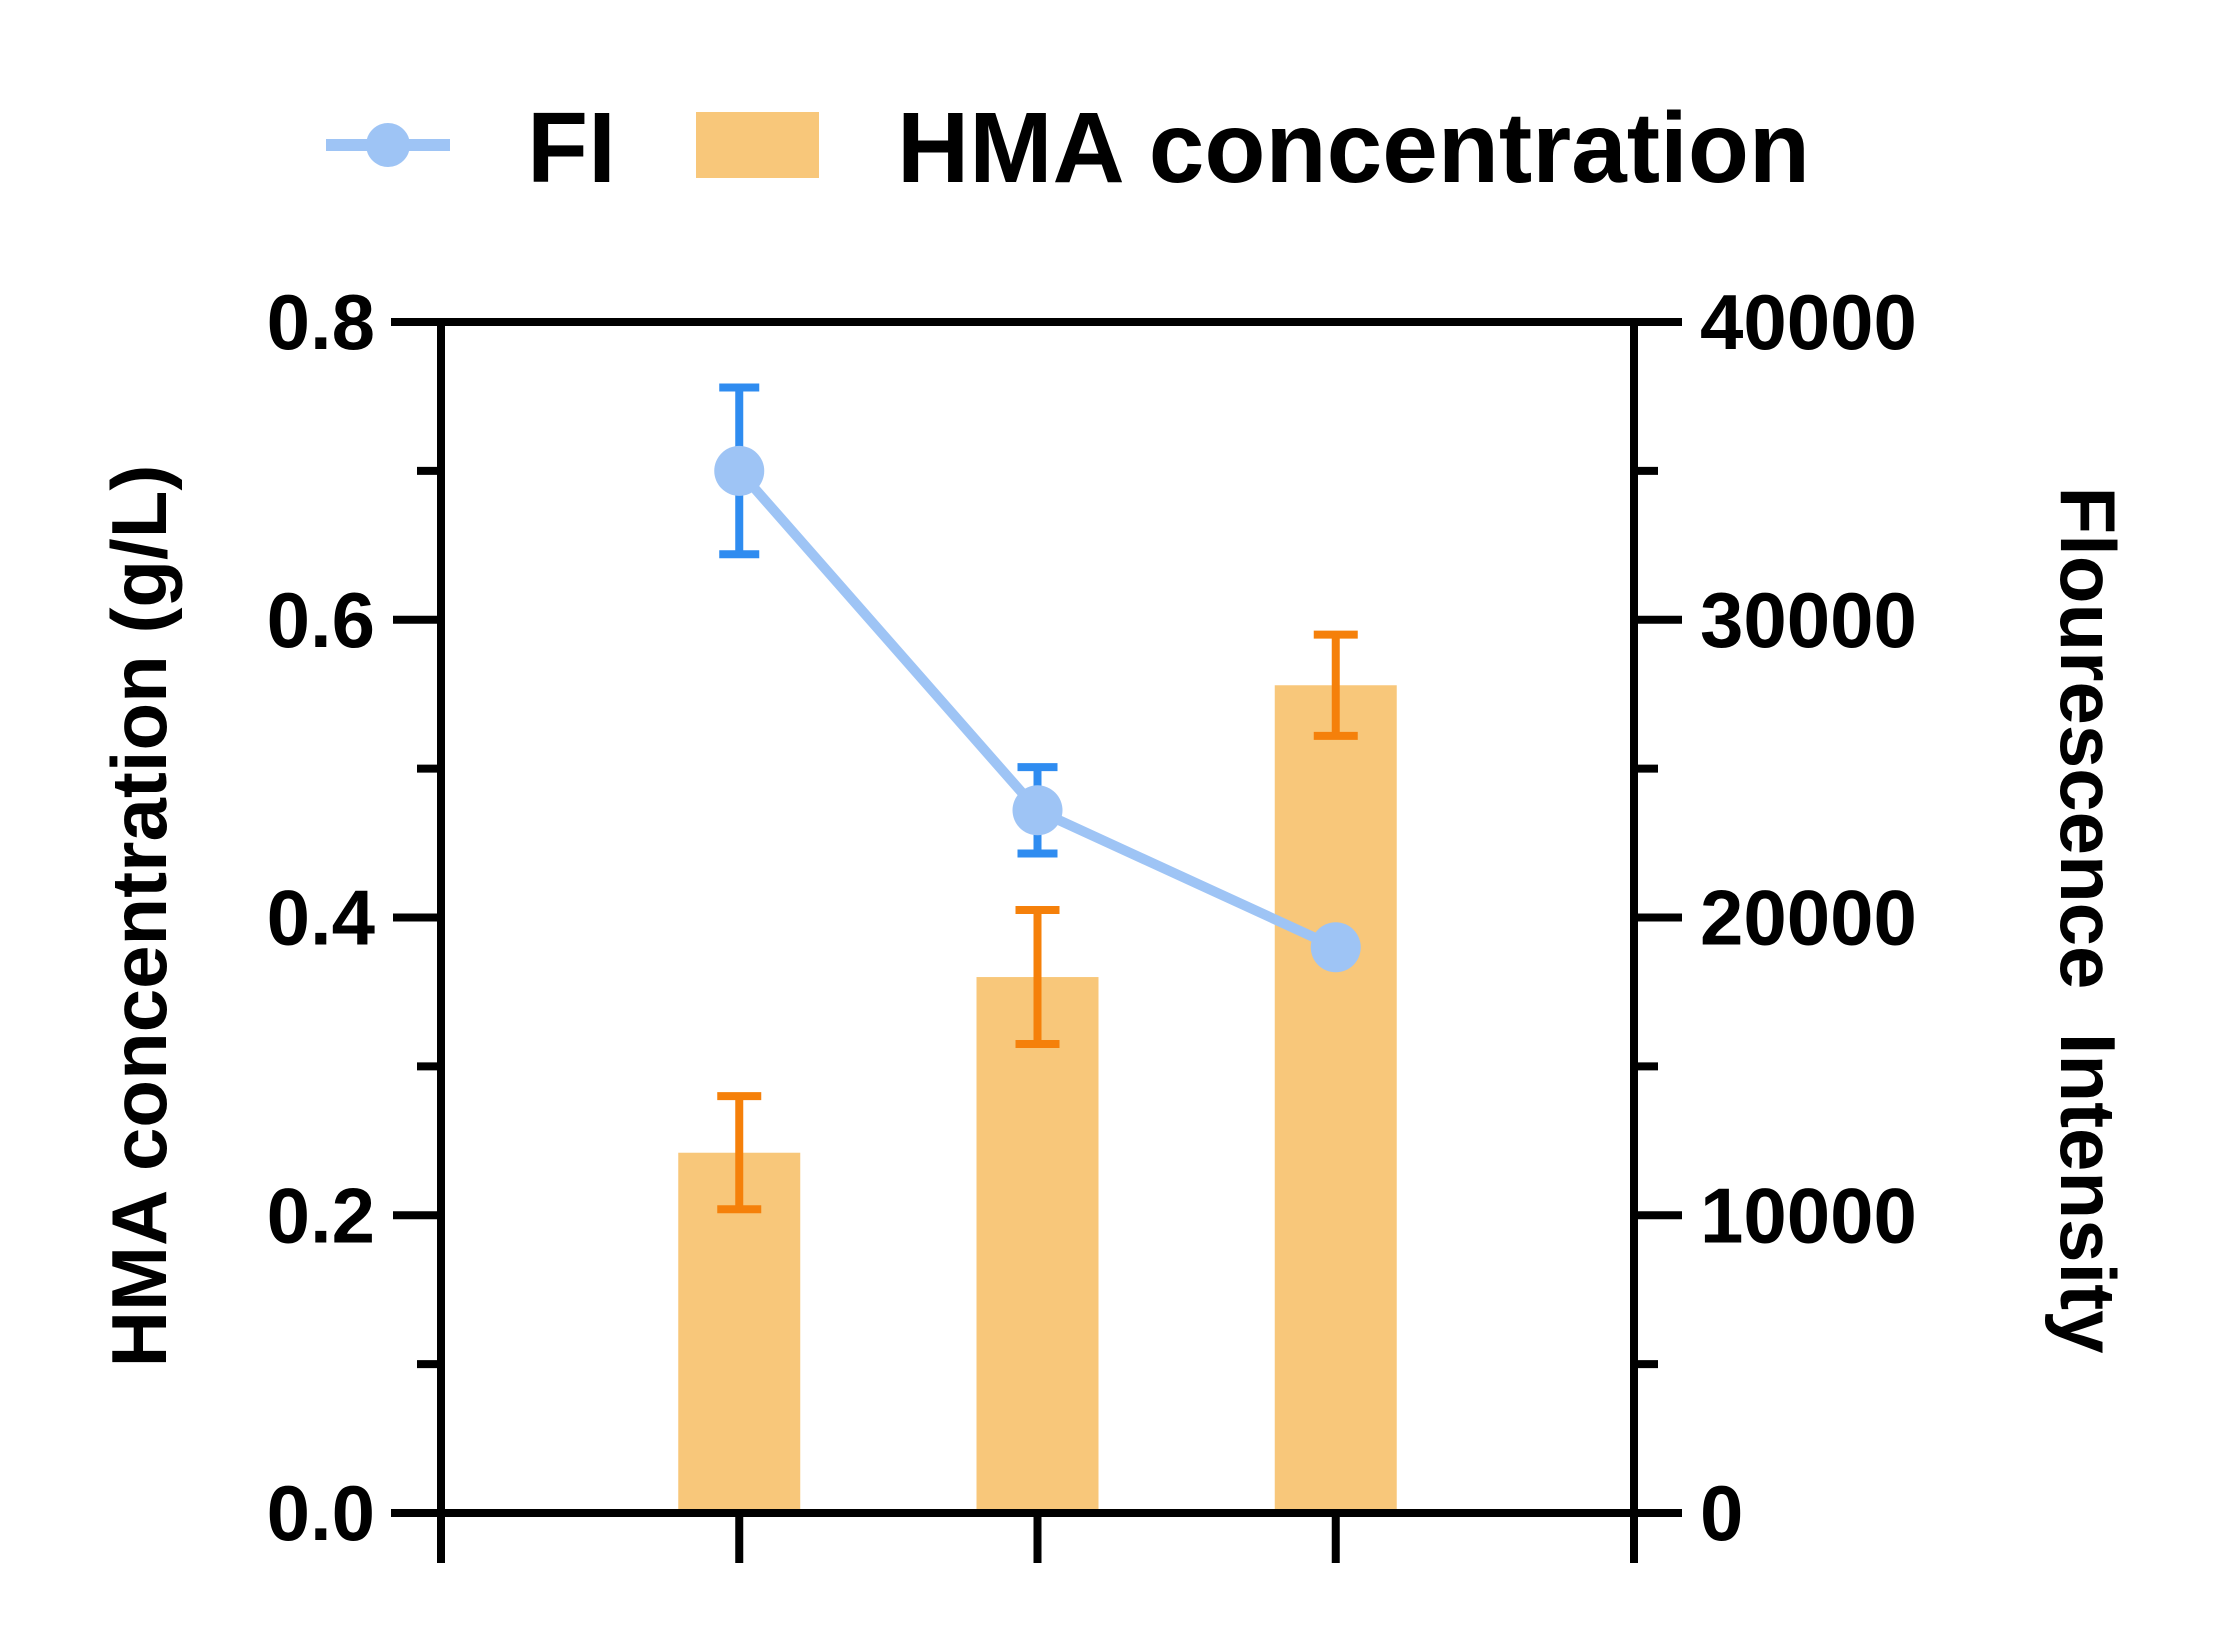 The image size is (2222, 1626). I want to click on legend-hma-label: HMA concentration, so click(1353, 148).